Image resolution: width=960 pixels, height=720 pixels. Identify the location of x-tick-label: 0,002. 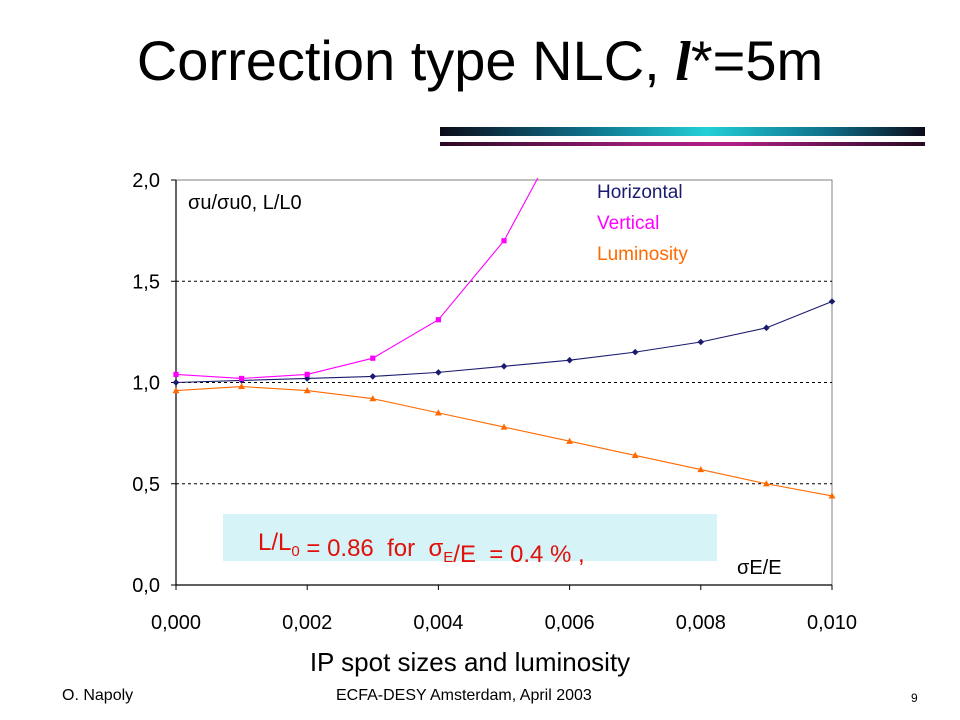
(307, 623).